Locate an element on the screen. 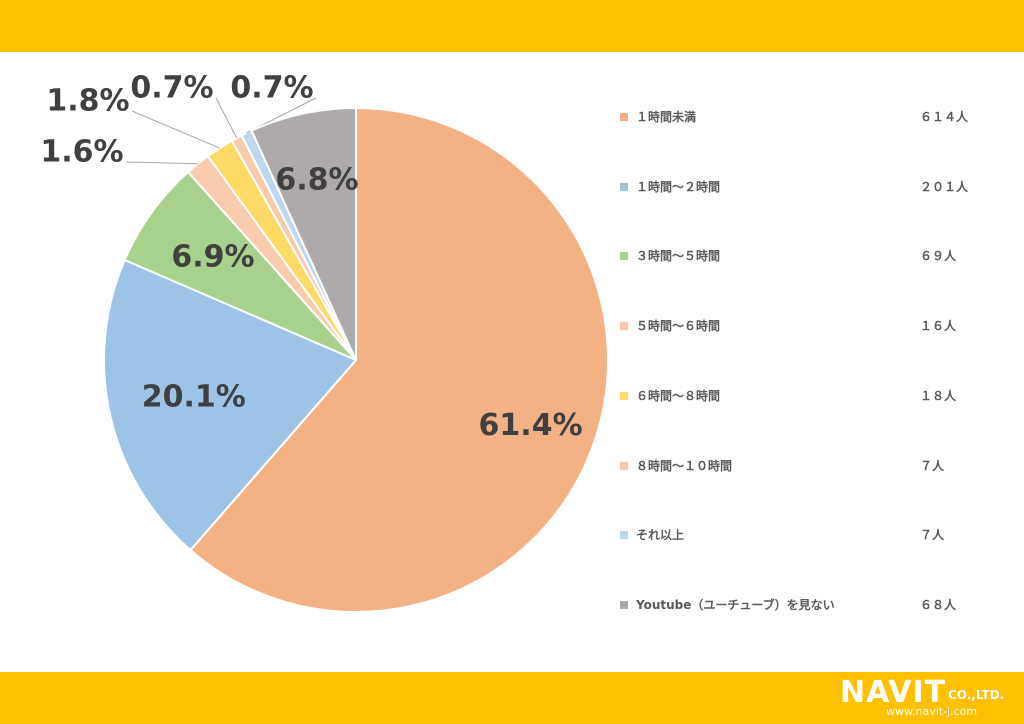  legend-item: ８時間～１０時間 ７人 is located at coordinates (820, 467).